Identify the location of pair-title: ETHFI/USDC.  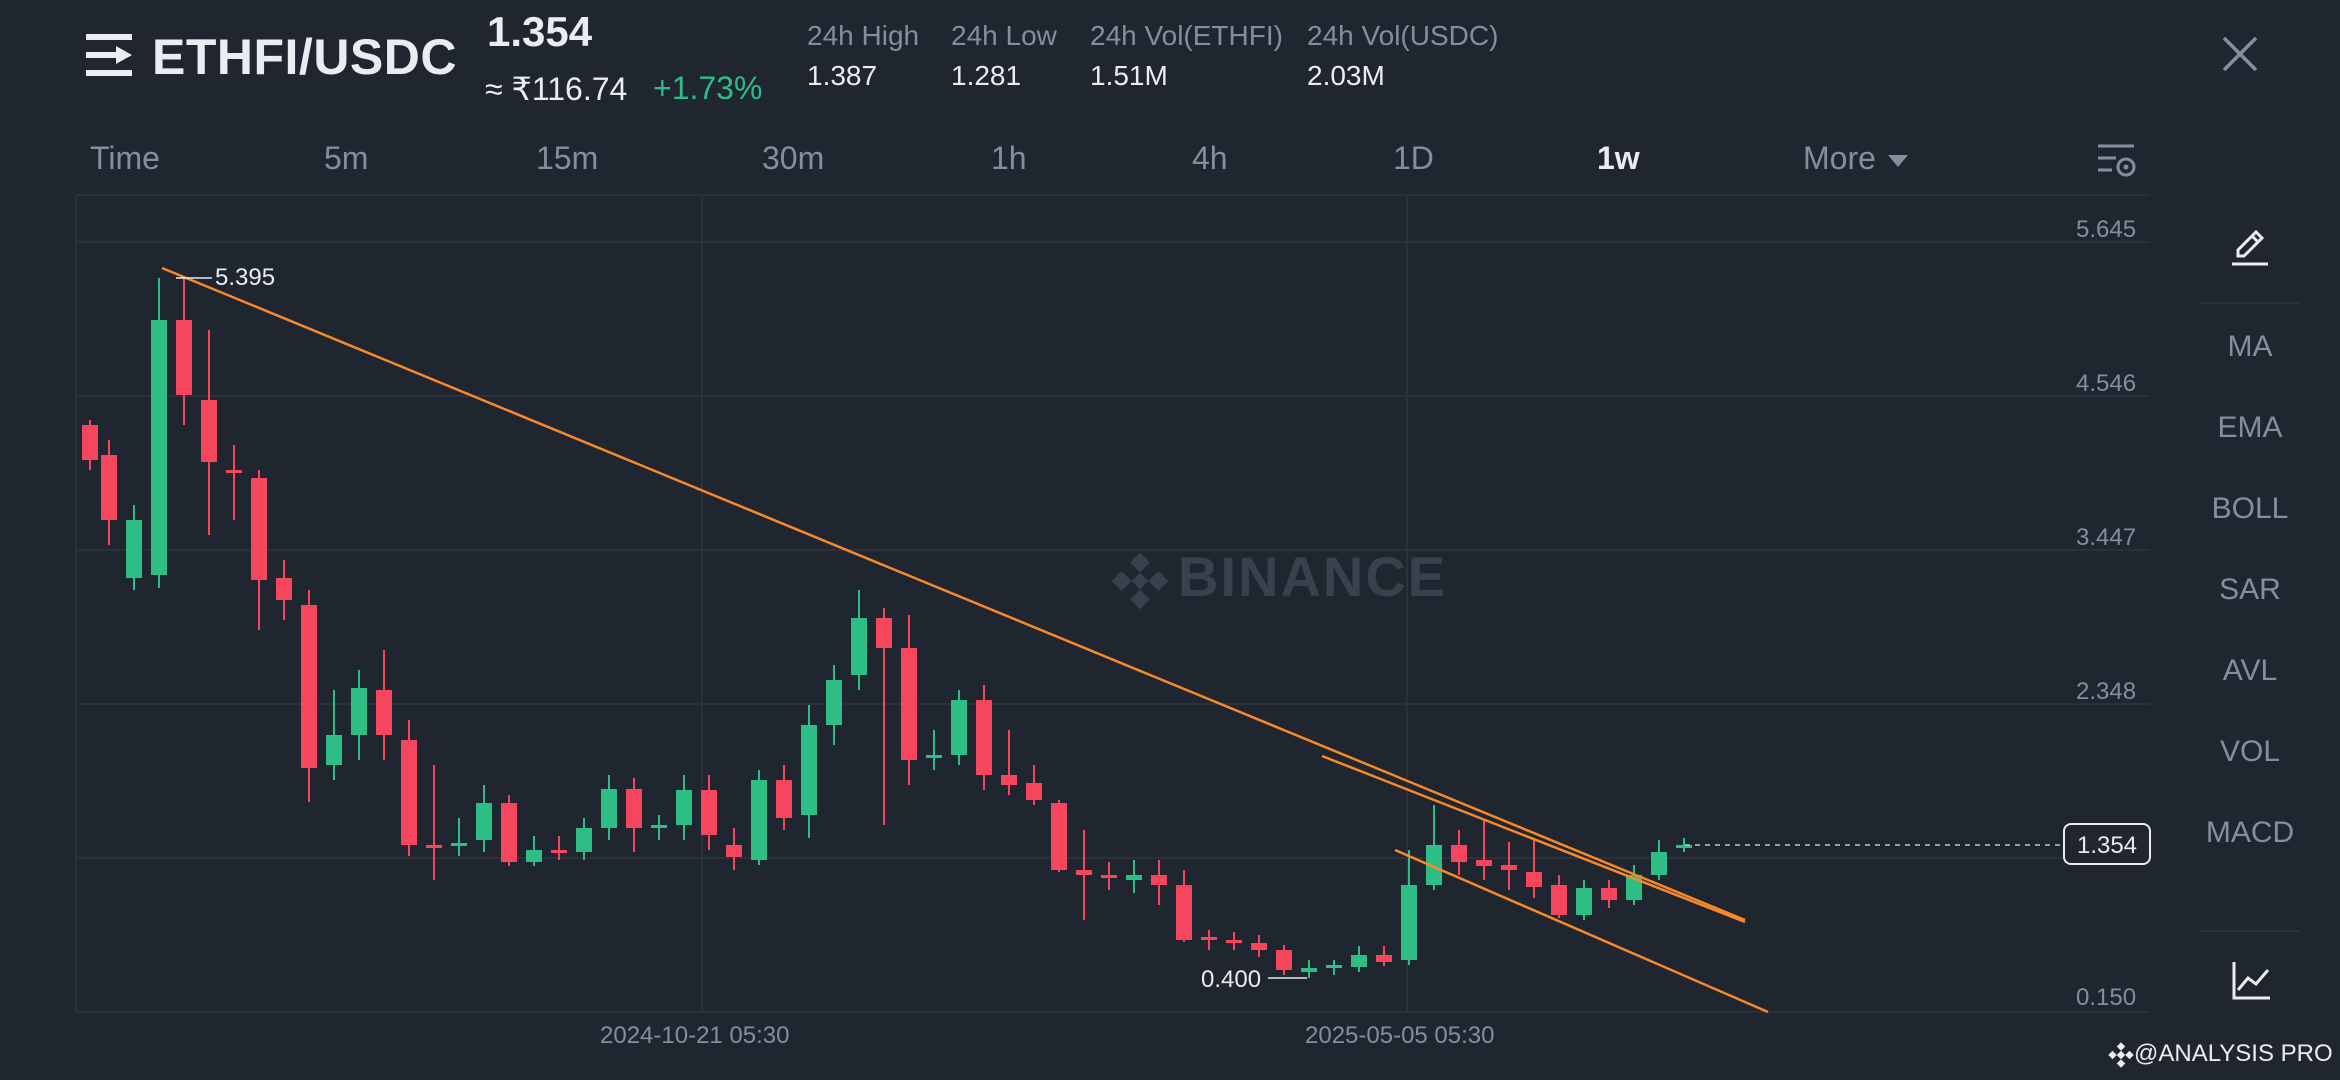
(304, 57).